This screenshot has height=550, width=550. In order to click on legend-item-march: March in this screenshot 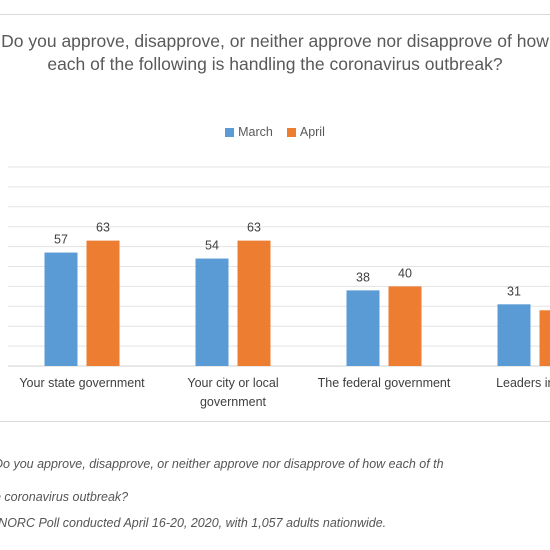, I will do `click(249, 132)`.